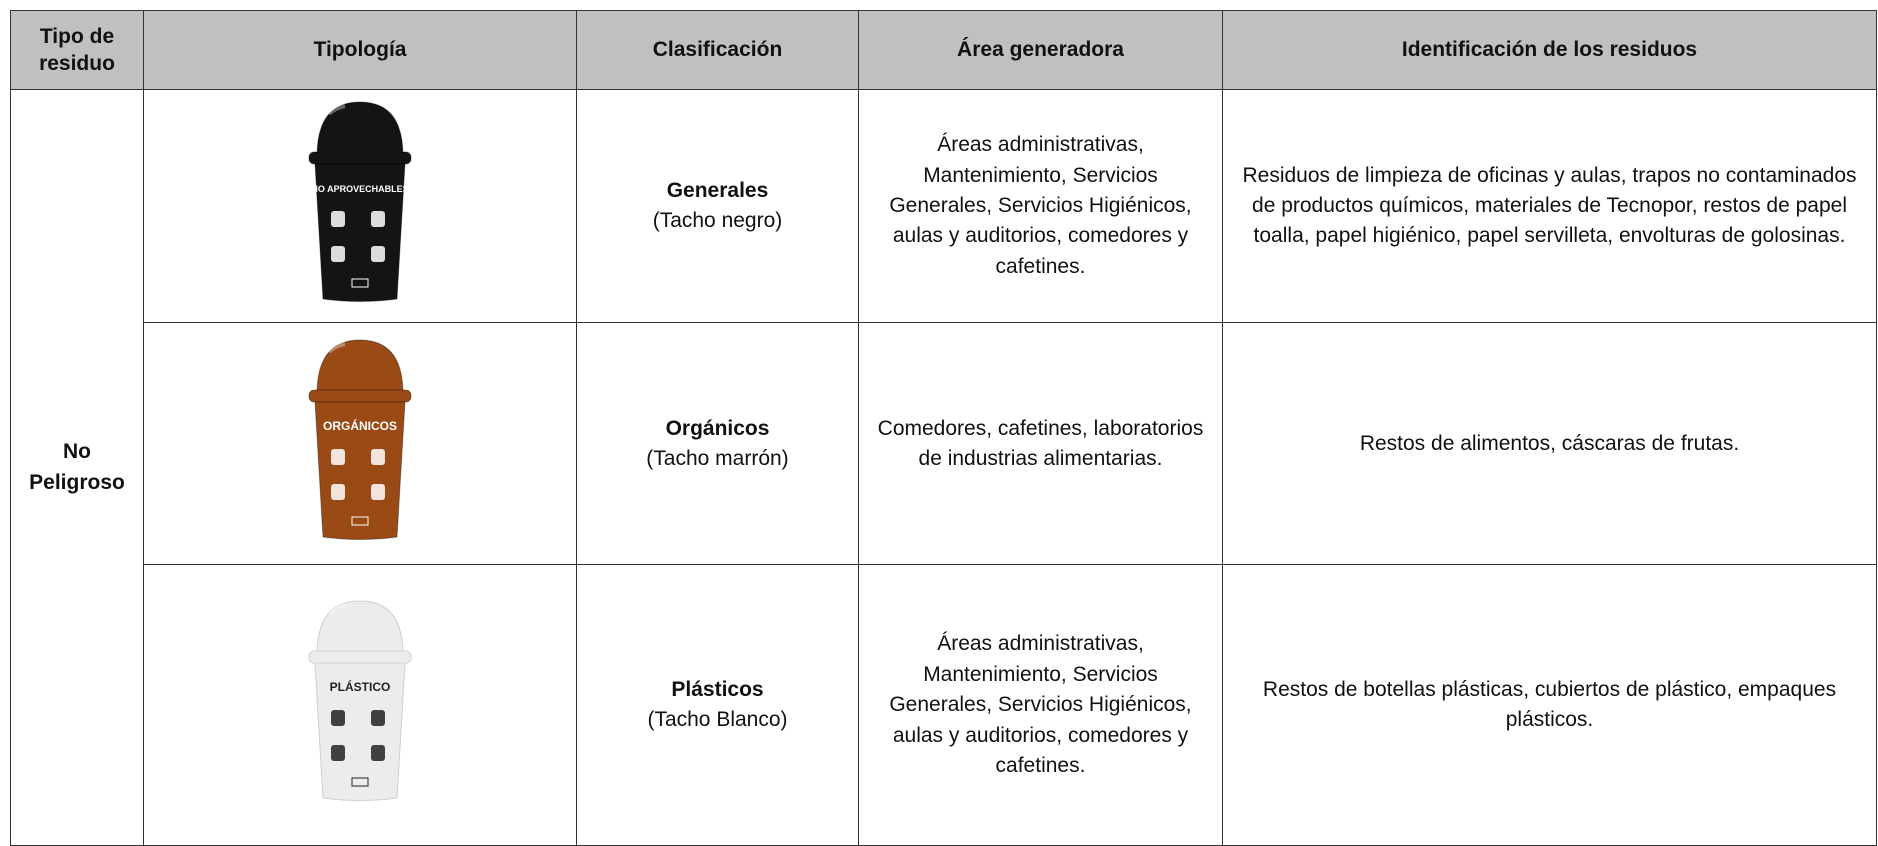 This screenshot has height=846, width=1878. I want to click on bin-label: PLÁSTICO, so click(360, 686).